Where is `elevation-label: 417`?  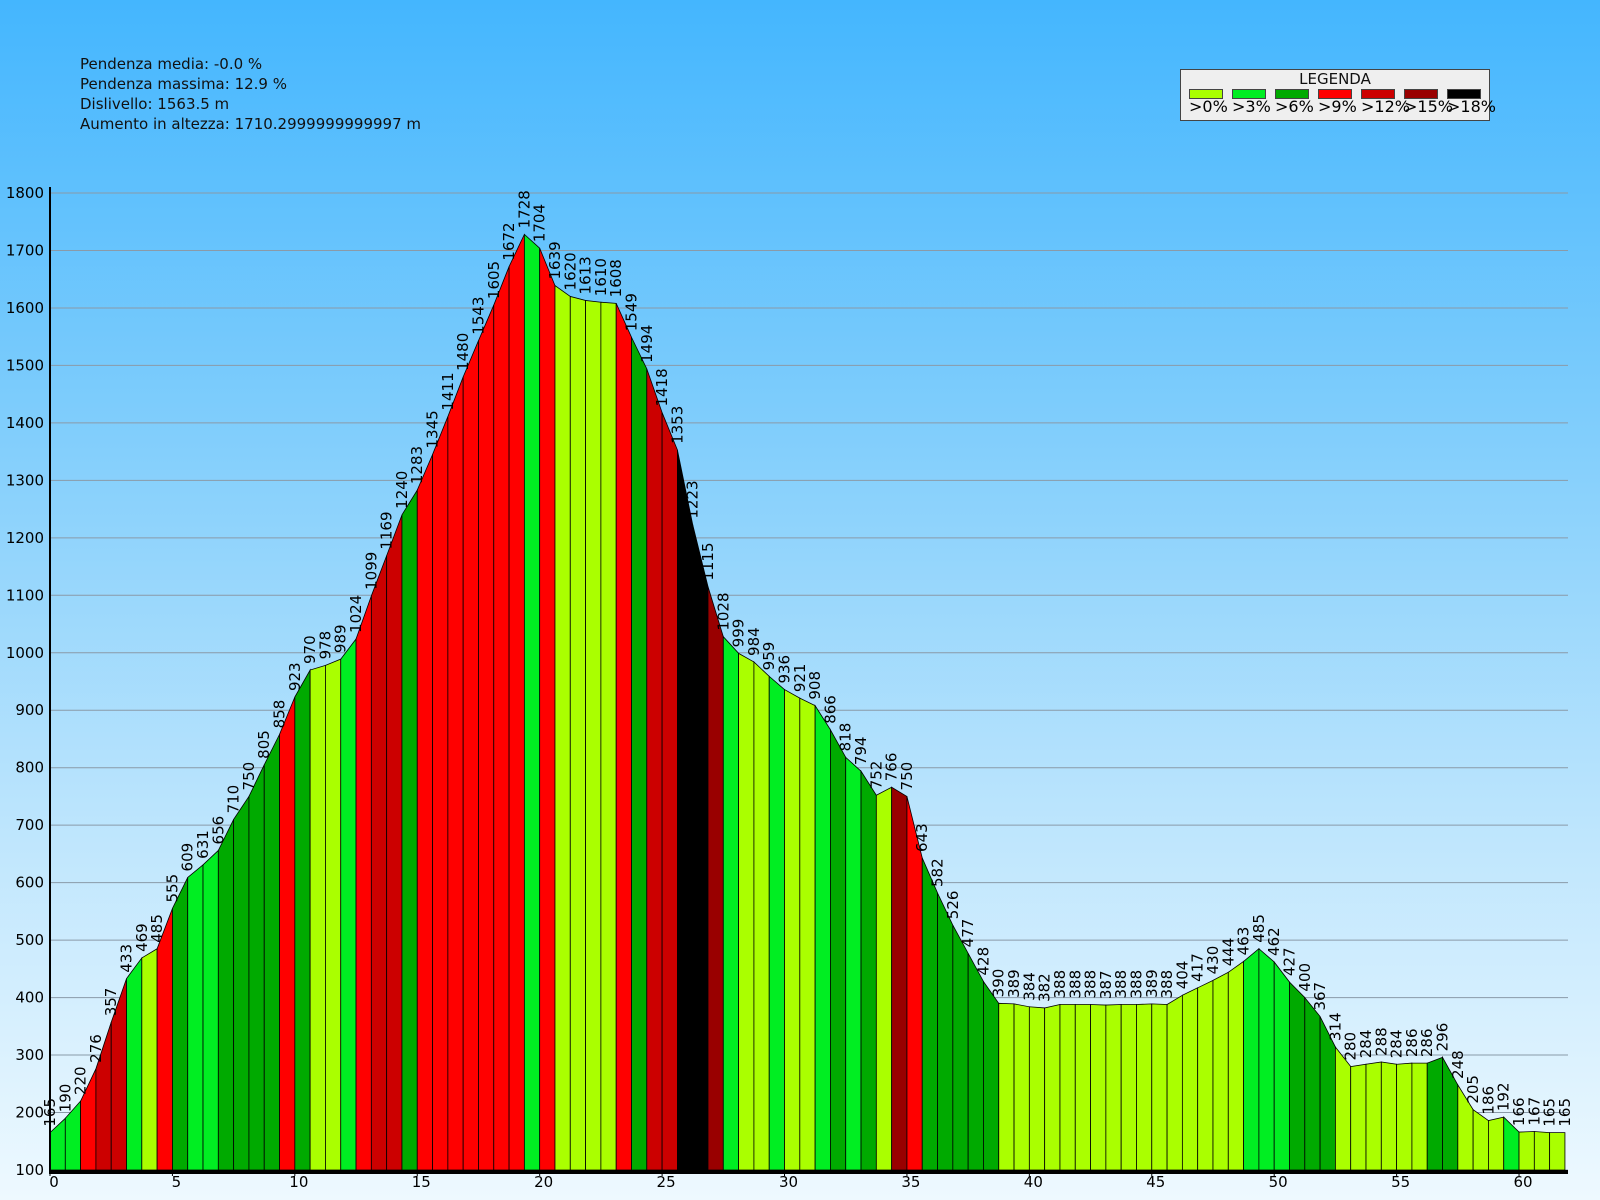
elevation-label: 417 is located at coordinates (1198, 967).